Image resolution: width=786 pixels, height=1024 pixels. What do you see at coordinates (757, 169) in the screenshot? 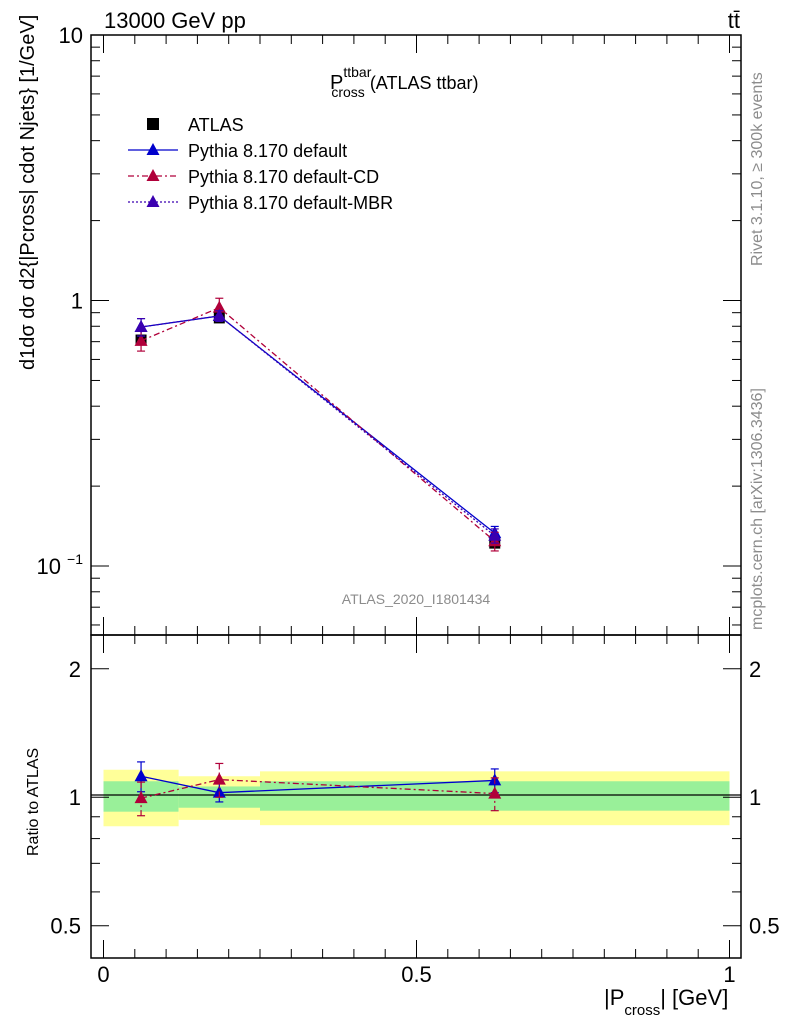
I see `rivet-version-label: Rivet 3.1.10, ≥ 300k events` at bounding box center [757, 169].